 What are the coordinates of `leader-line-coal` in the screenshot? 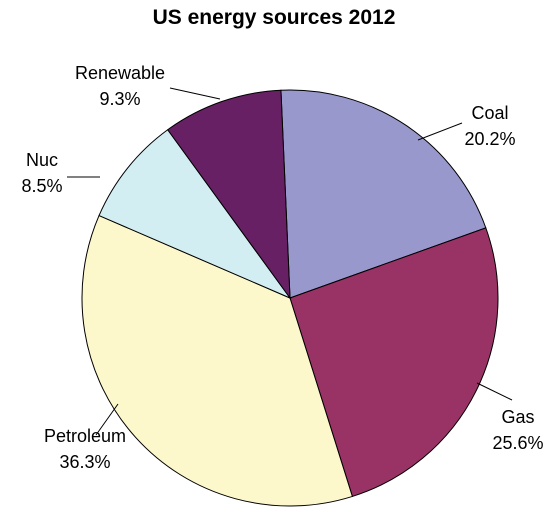 It's located at (440, 131).